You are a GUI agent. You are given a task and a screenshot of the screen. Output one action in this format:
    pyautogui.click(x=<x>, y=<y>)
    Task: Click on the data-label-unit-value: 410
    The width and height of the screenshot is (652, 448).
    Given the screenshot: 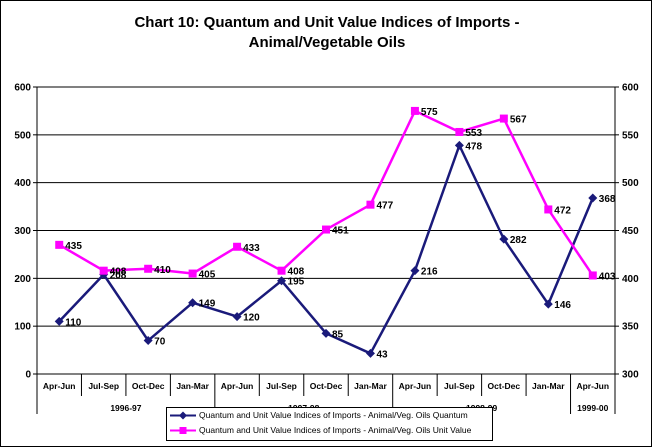 What is the action you would take?
    pyautogui.click(x=162, y=270)
    